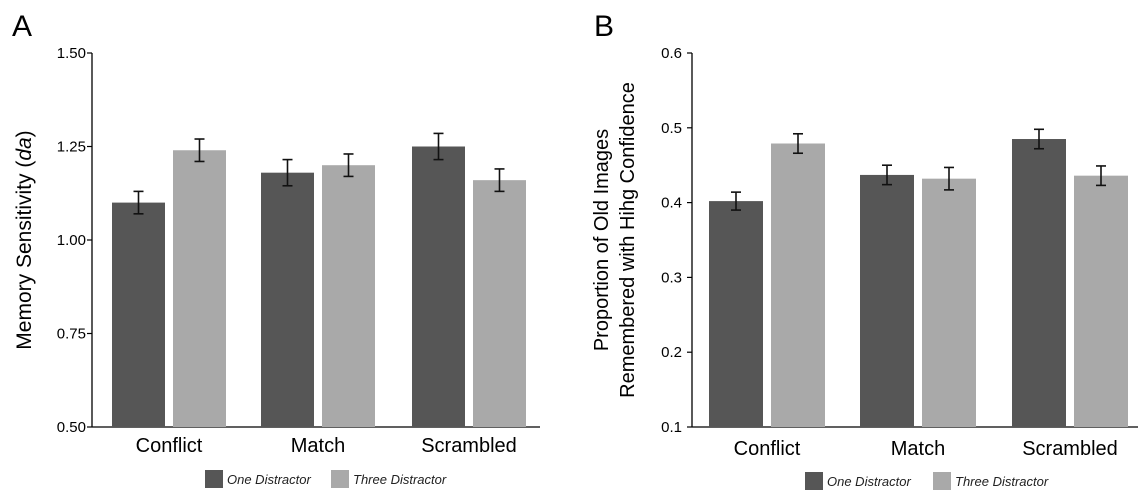 Image resolution: width=1138 pixels, height=497 pixels. What do you see at coordinates (604, 26) in the screenshot?
I see `panel-label-b: B` at bounding box center [604, 26].